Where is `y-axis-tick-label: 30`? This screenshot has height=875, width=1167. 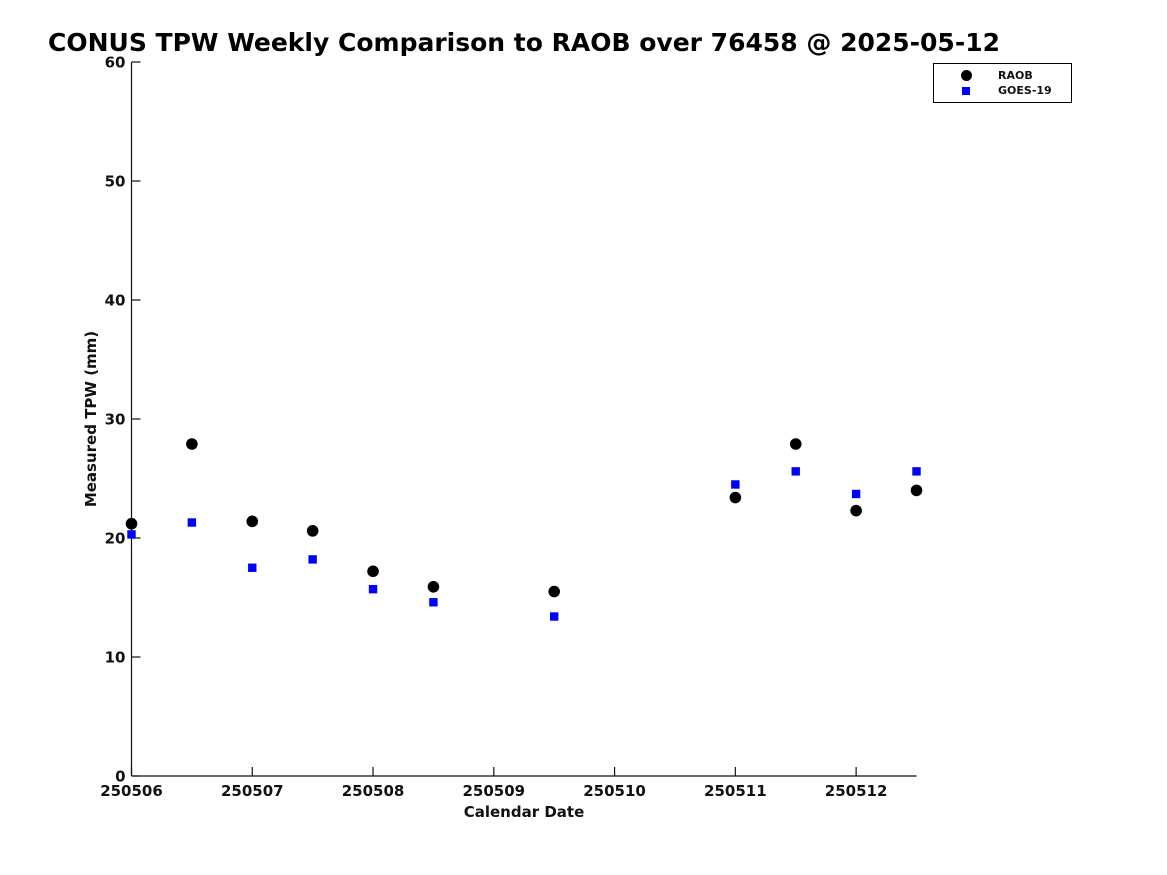
y-axis-tick-label: 30 is located at coordinates (115, 420).